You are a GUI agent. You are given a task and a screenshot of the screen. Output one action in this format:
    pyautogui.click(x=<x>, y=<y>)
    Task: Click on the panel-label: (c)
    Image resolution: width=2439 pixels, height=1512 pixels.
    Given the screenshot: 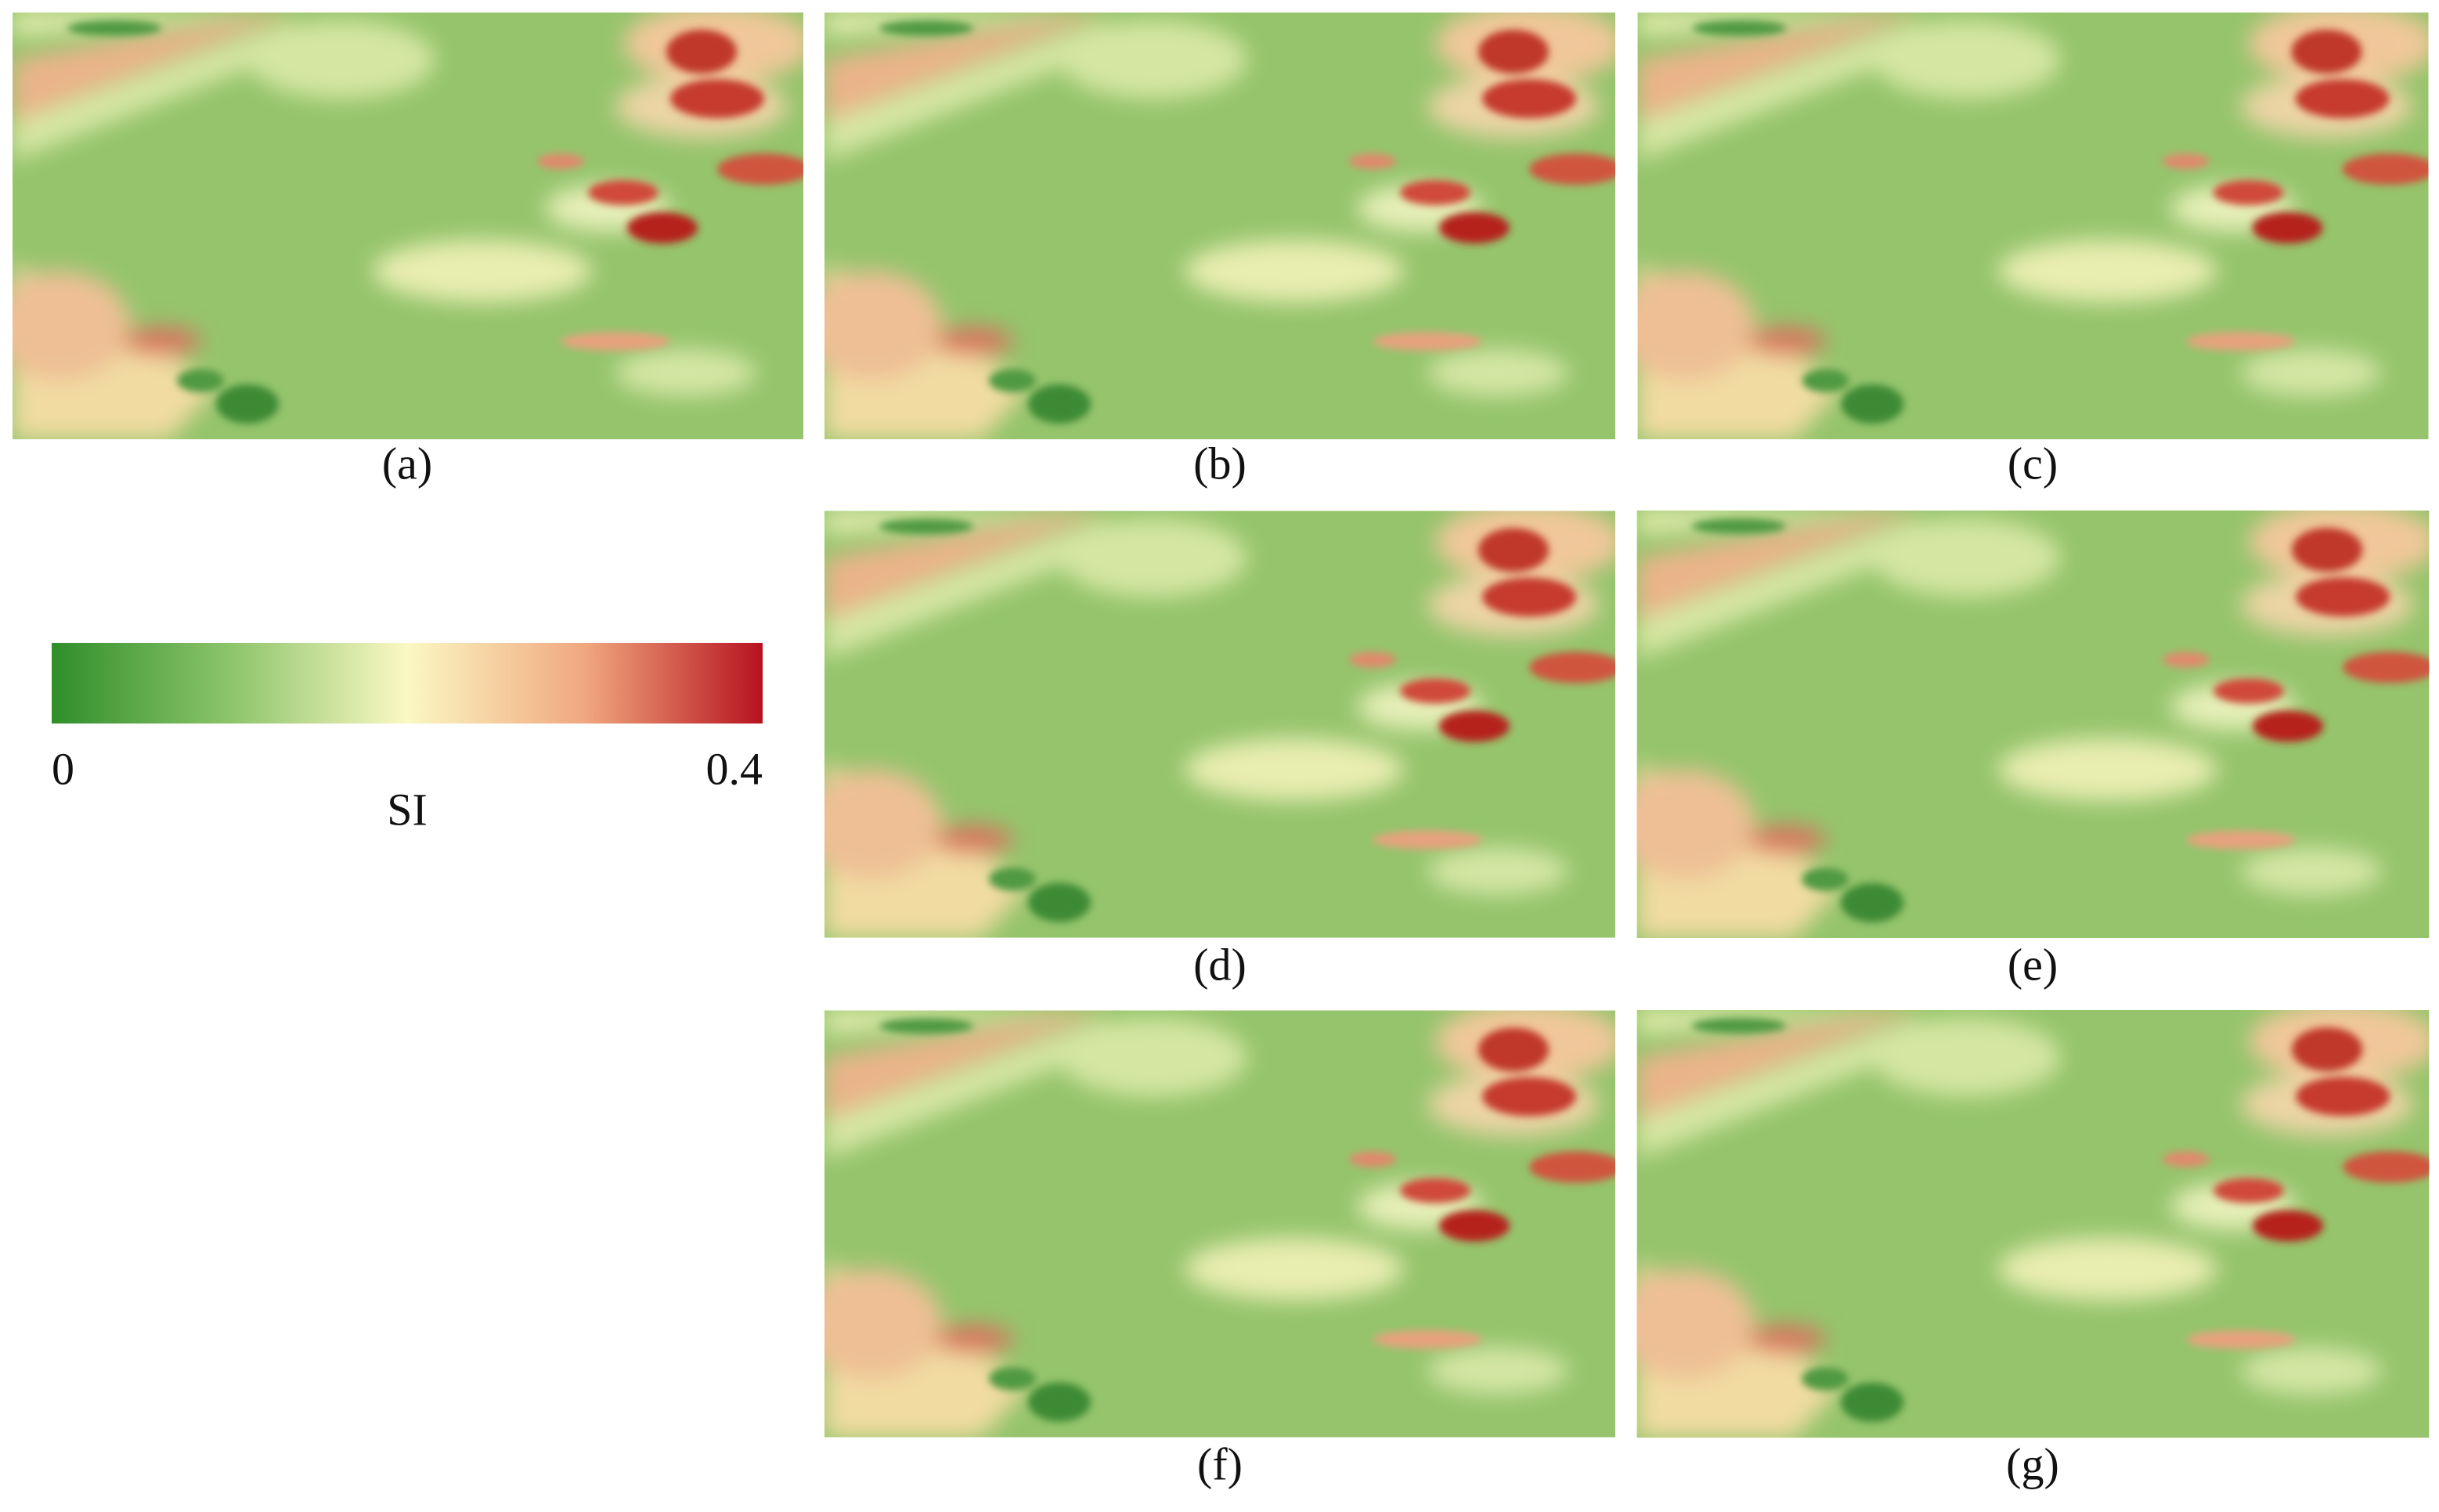 What is the action you would take?
    pyautogui.click(x=2033, y=463)
    